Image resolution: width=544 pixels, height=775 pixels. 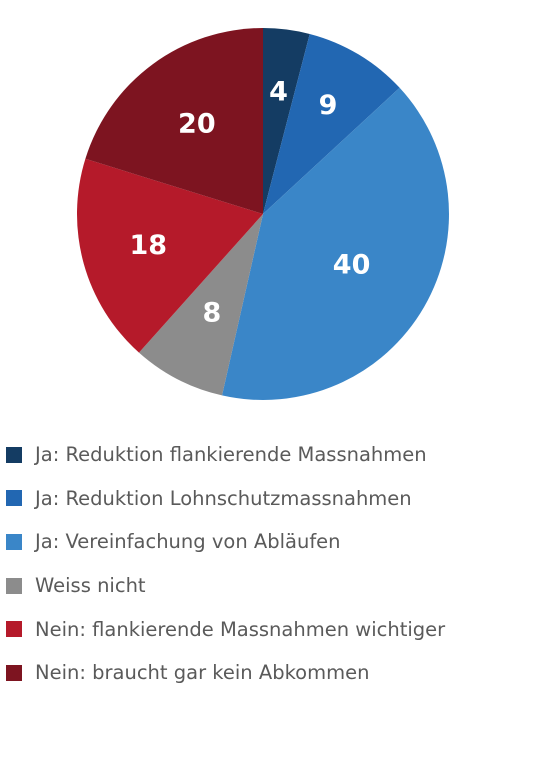 What do you see at coordinates (231, 455) in the screenshot?
I see `legend-label: Ja: Reduktion flankierende Massnahmen` at bounding box center [231, 455].